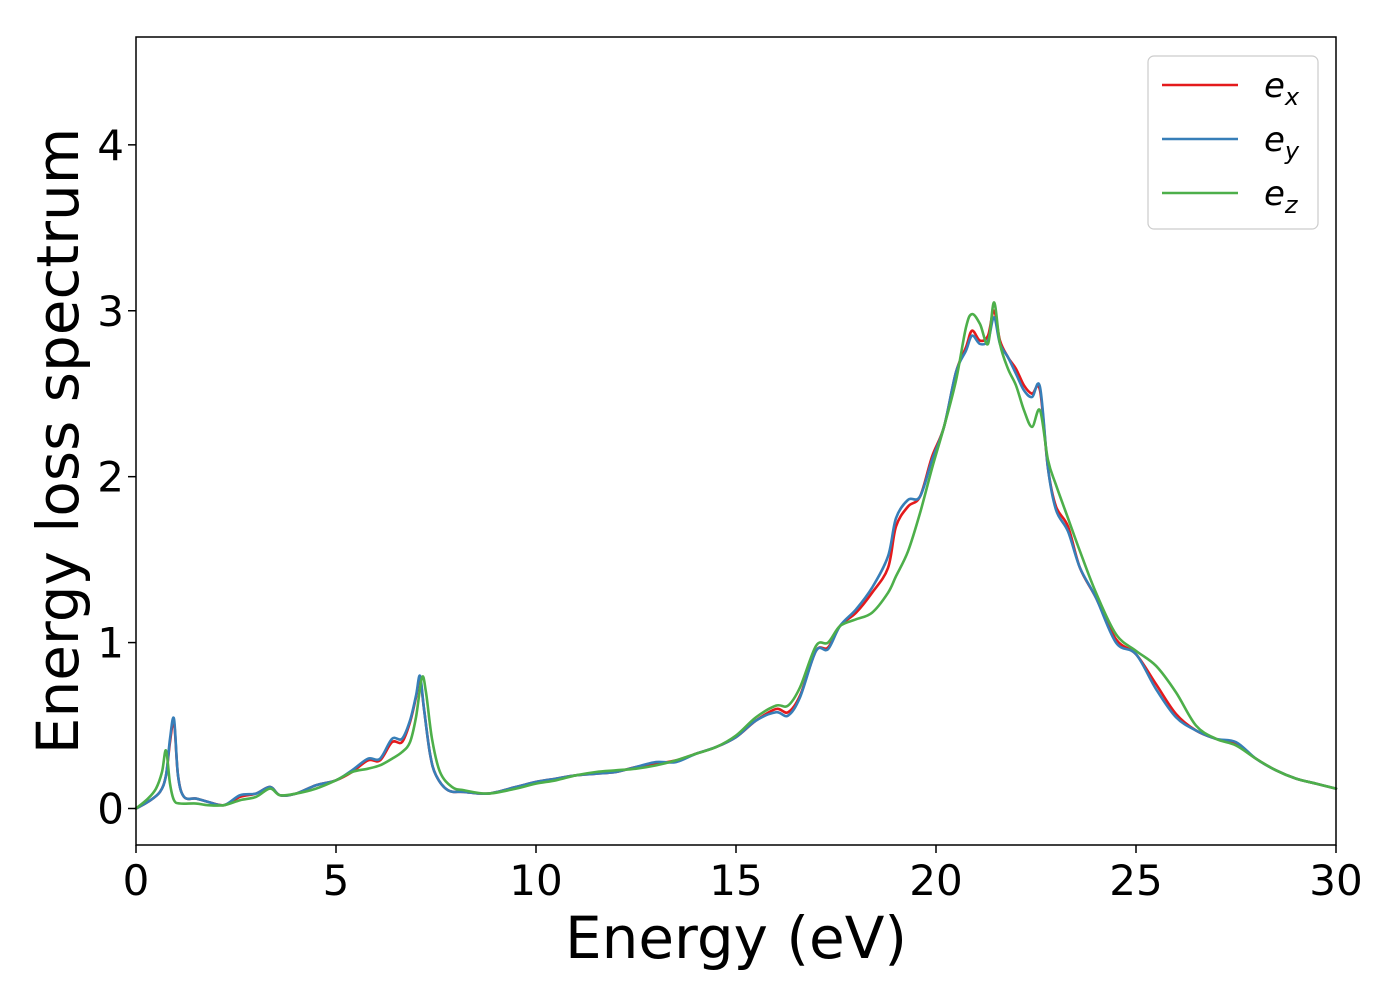  I want to click on legend-label: ey, so click(1282, 142).